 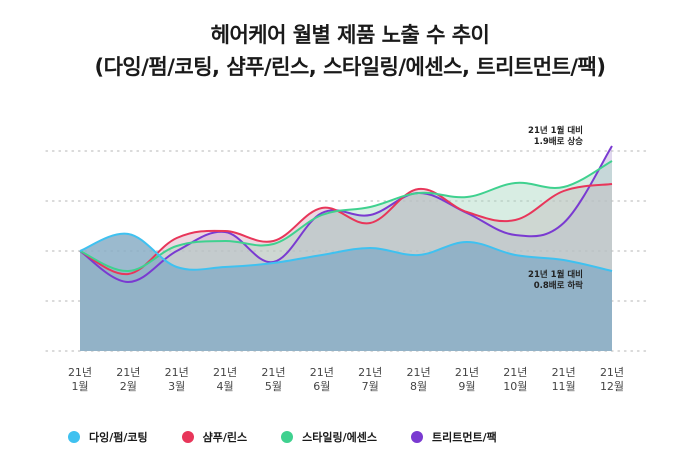 What do you see at coordinates (118, 437) in the screenshot?
I see `legend-label: 다잉/펌/코팅` at bounding box center [118, 437].